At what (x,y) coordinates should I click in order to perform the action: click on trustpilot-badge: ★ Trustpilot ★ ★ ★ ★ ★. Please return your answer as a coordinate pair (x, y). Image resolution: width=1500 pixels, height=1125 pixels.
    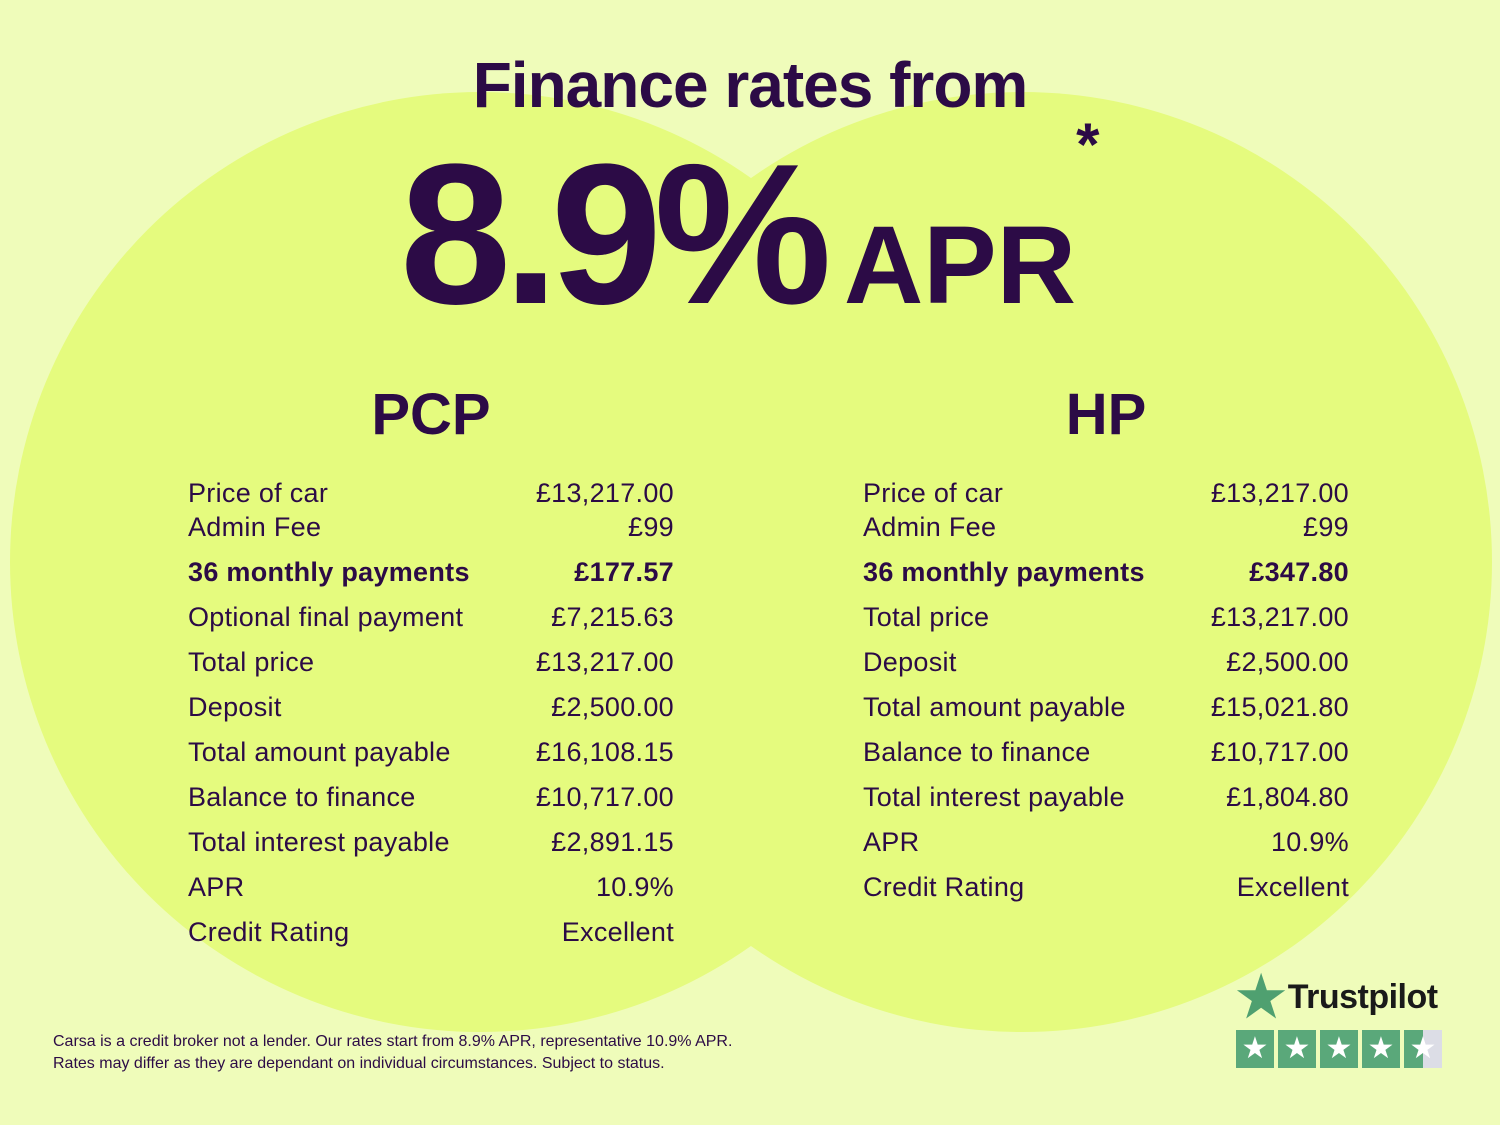
    Looking at the image, I should click on (1339, 1016).